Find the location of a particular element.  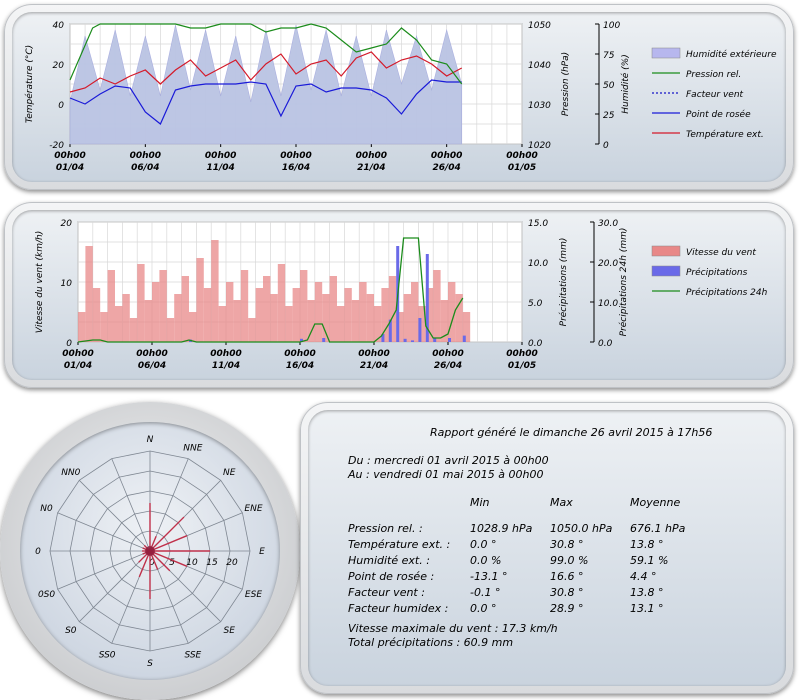

rain-24h-line is located at coordinates (270, 290).